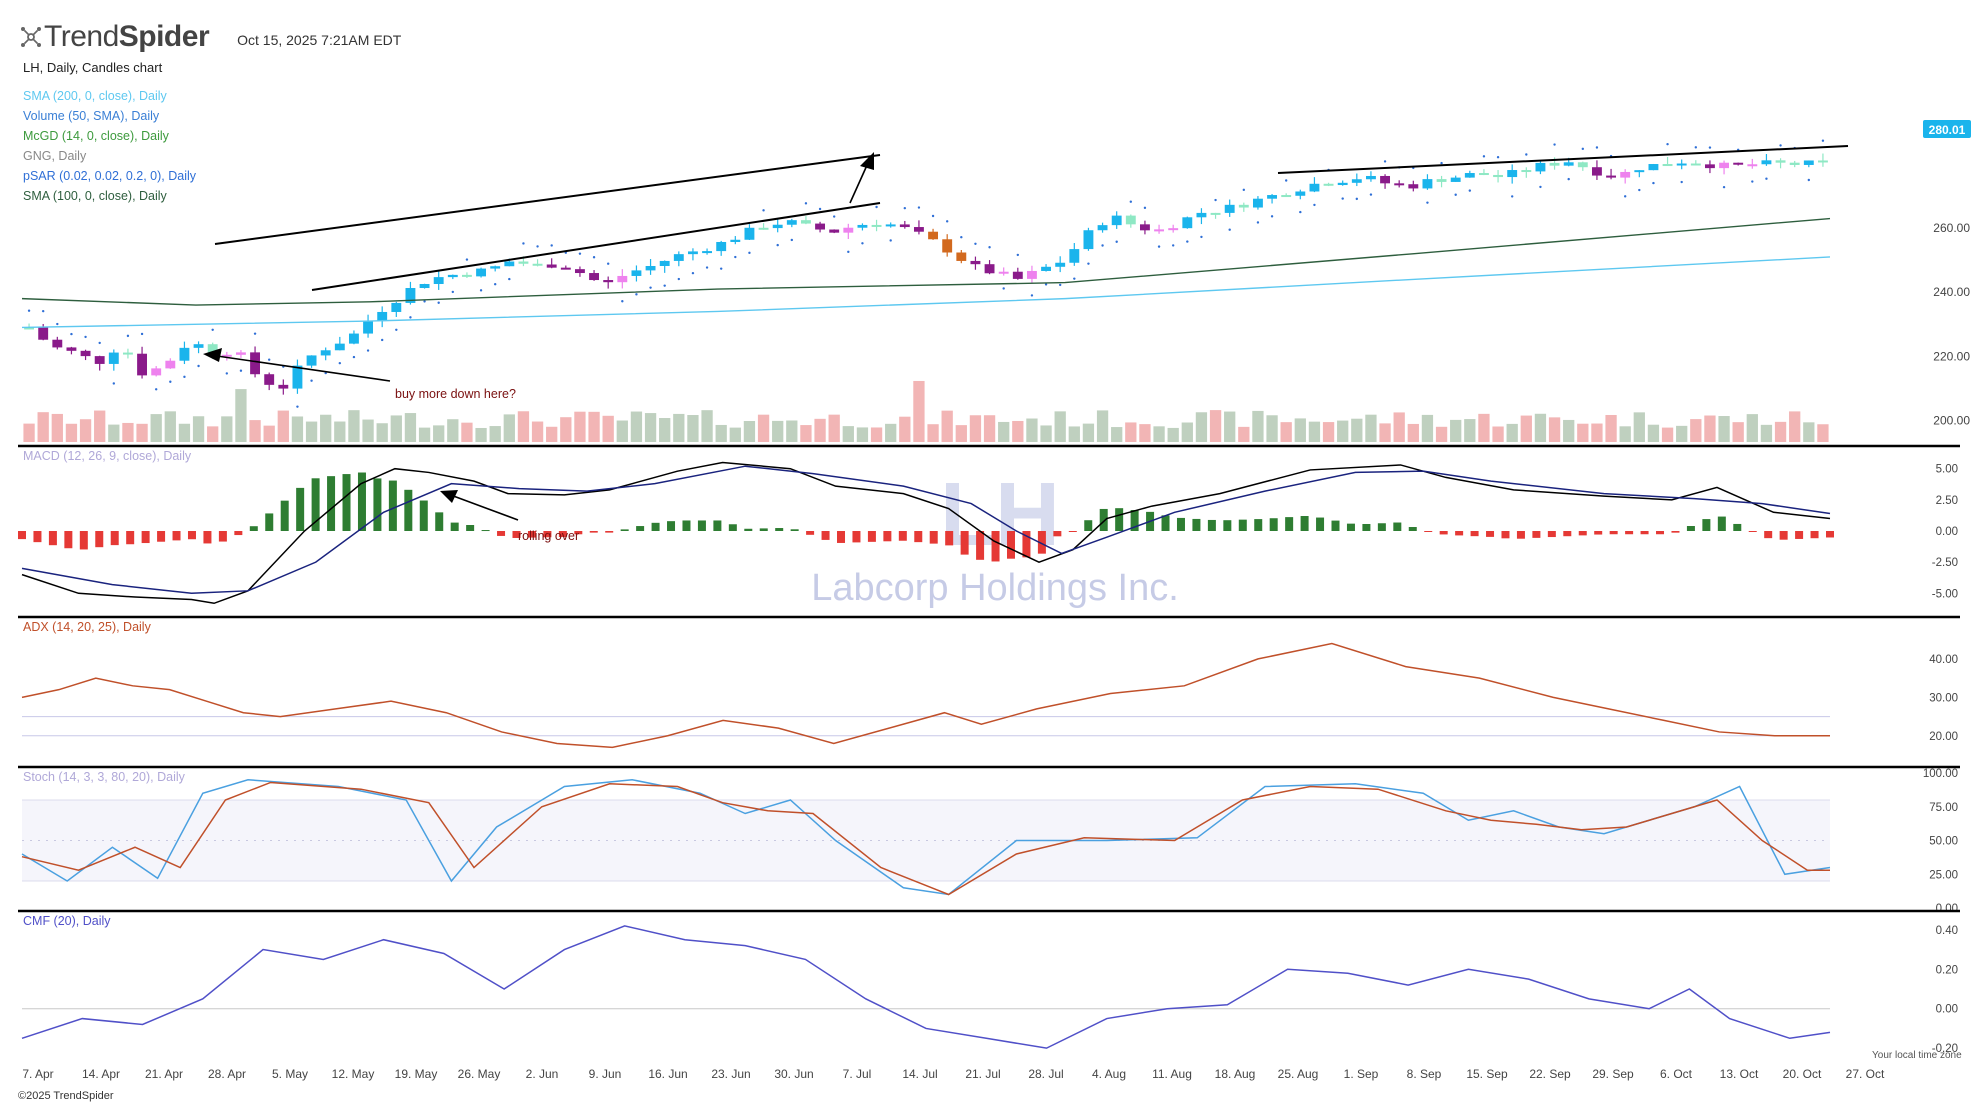 This screenshot has height=1104, width=1986. I want to click on adx-panel, so click(925, 695).